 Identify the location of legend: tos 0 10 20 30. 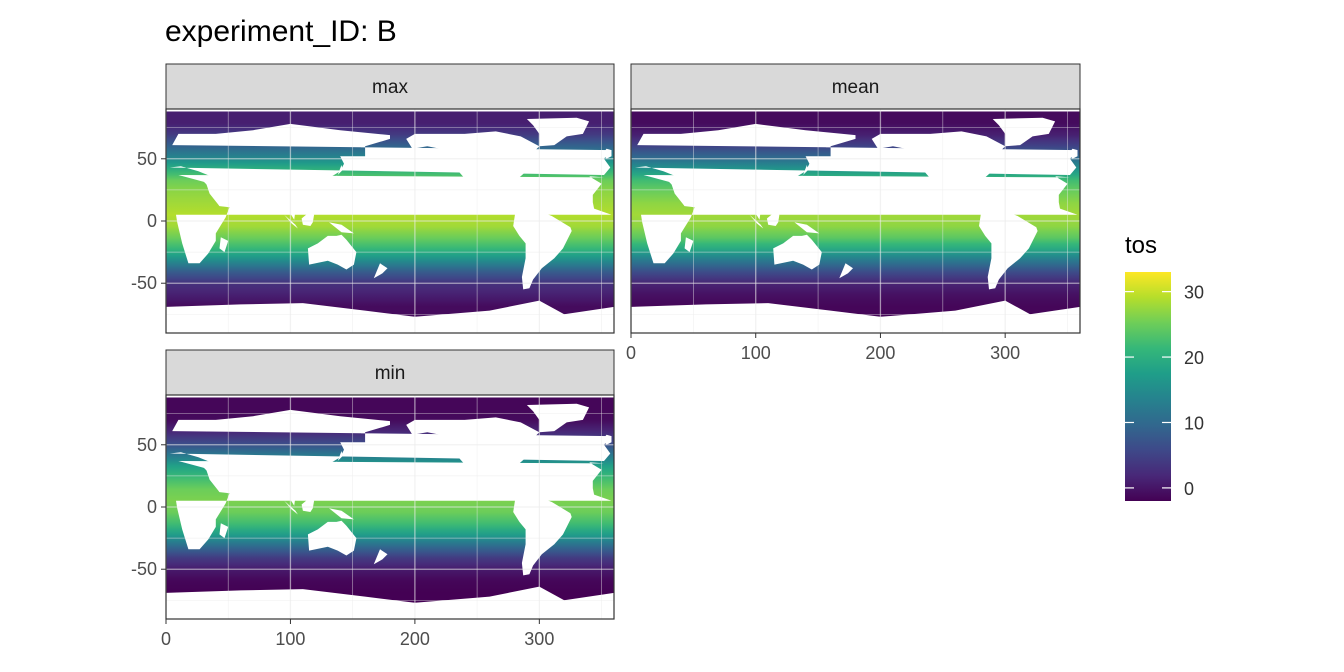
(1164, 366).